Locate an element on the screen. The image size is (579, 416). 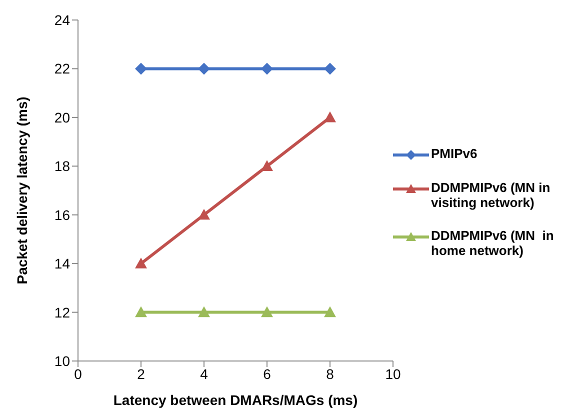
y-tick-label: 16 is located at coordinates (62, 214).